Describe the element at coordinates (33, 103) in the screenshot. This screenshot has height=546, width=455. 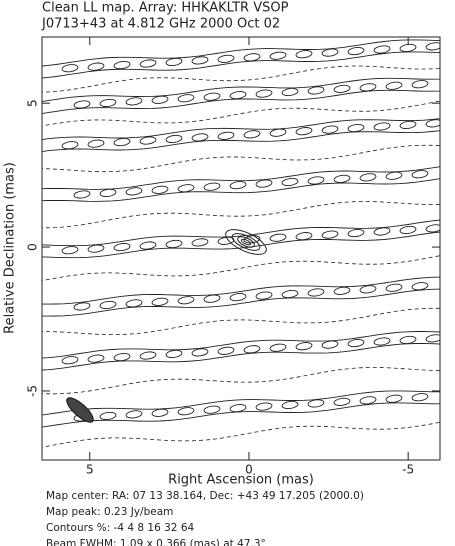
I see `y-tick-label: 5` at that location.